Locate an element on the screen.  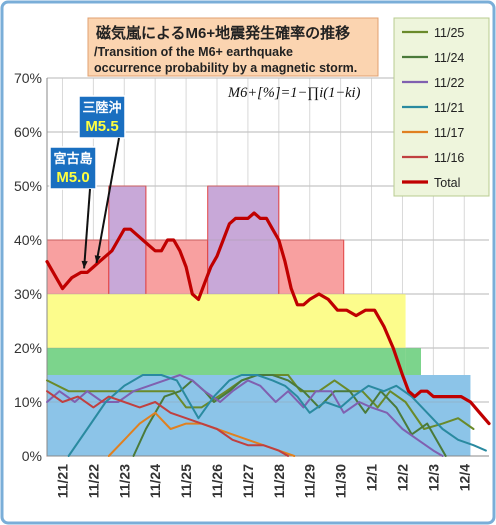
probability-band is located at coordinates (234, 415).